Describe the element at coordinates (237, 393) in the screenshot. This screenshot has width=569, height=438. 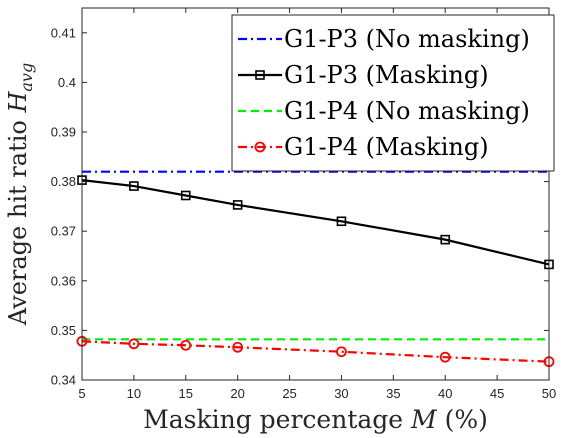
I see `x-tick-label: 20` at that location.